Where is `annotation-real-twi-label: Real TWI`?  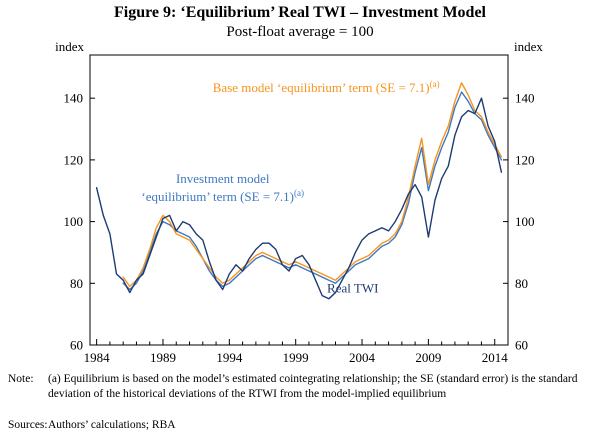 annotation-real-twi-label: Real TWI is located at coordinates (352, 288).